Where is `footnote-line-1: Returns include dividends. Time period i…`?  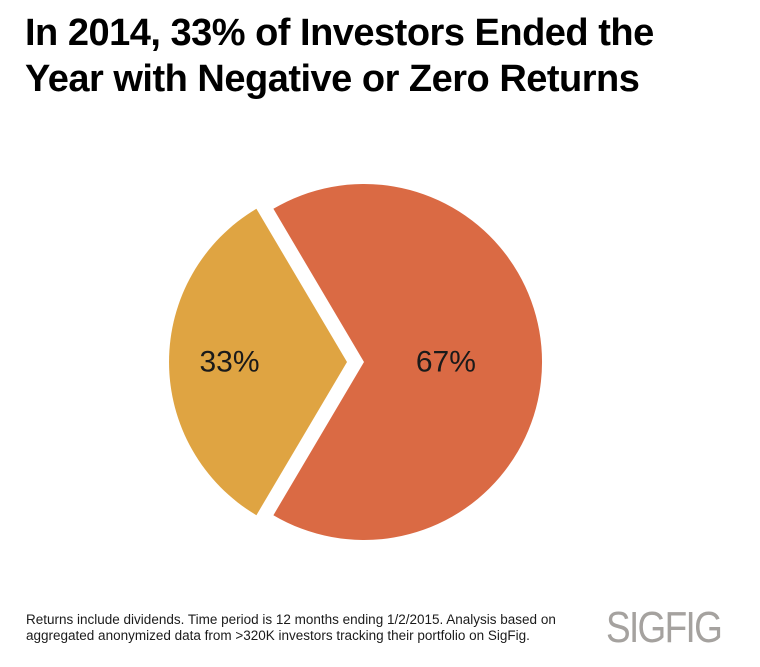 footnote-line-1: Returns include dividends. Time period i… is located at coordinates (291, 619).